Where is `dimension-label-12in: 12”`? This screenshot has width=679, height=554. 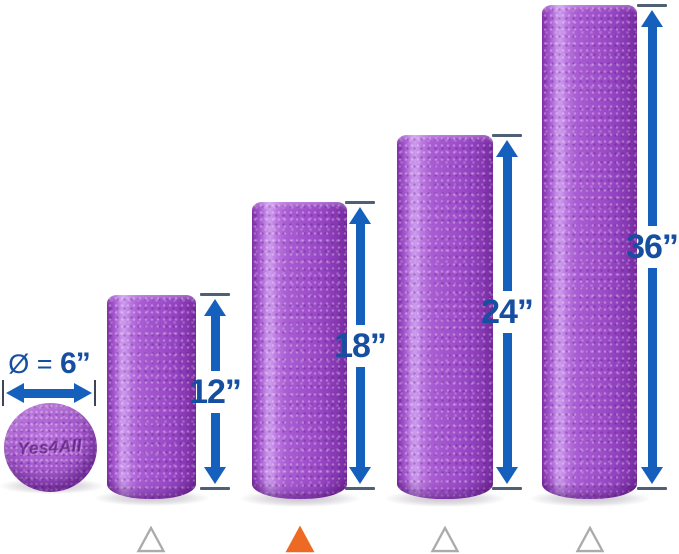
dimension-label-12in: 12” is located at coordinates (215, 391).